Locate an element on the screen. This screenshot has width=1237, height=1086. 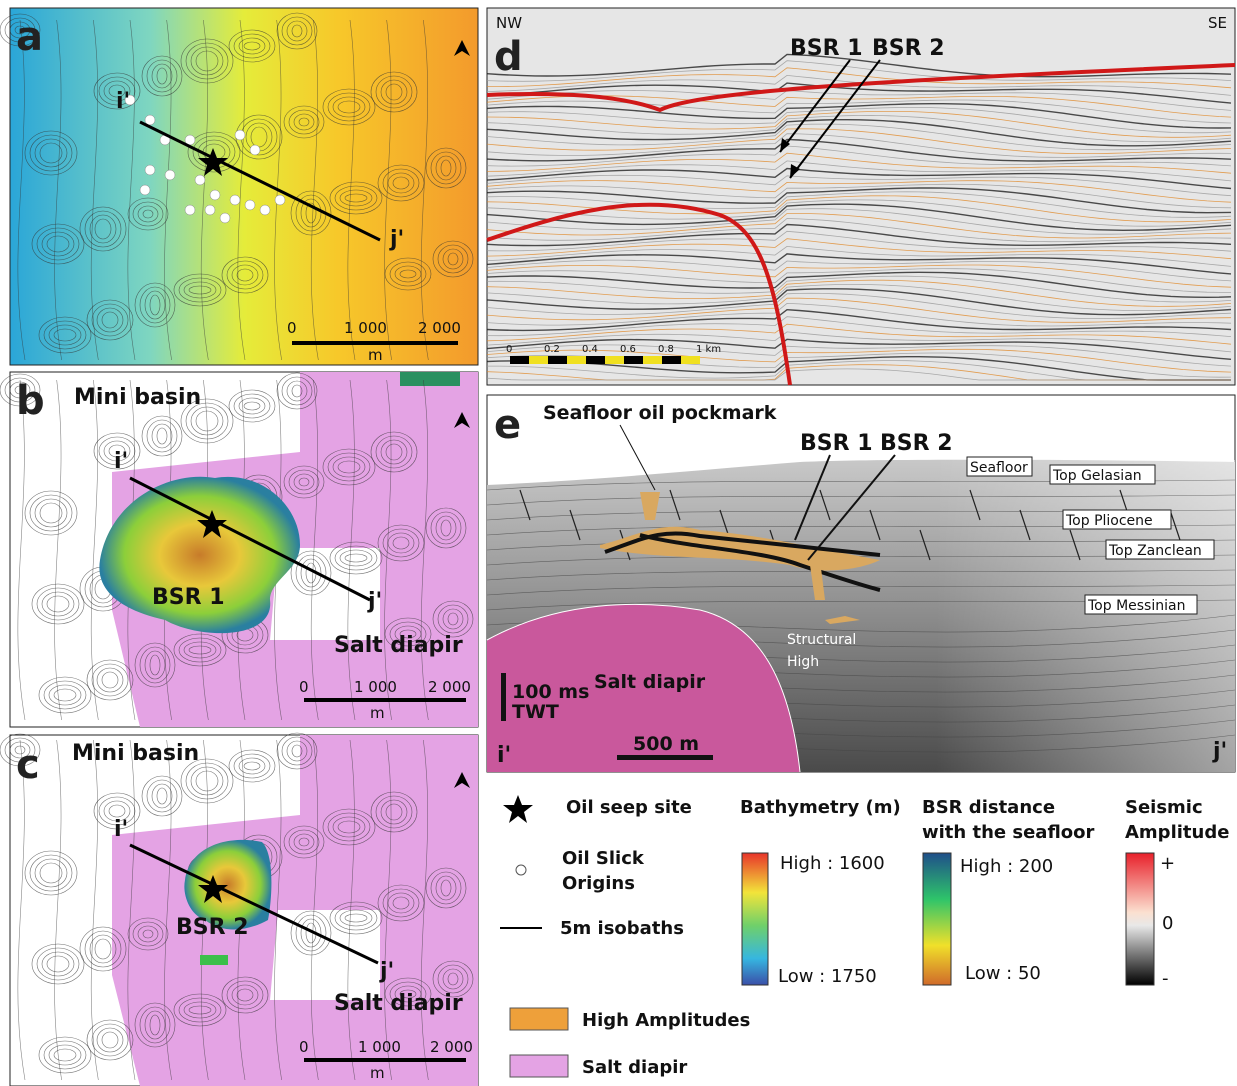
label: Low : 50 is located at coordinates (1003, 973).